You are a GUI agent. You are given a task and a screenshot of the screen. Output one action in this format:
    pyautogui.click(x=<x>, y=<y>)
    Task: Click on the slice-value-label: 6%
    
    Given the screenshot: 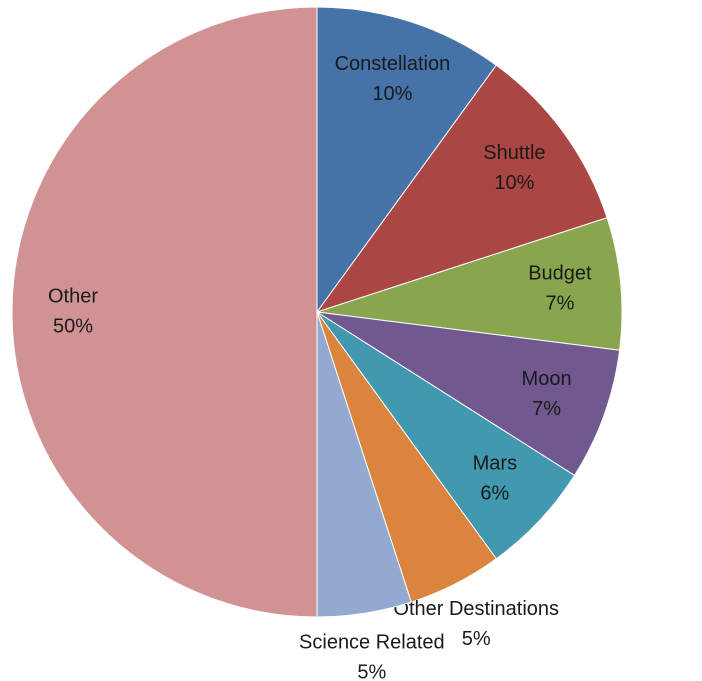 What is the action you would take?
    pyautogui.click(x=494, y=493)
    